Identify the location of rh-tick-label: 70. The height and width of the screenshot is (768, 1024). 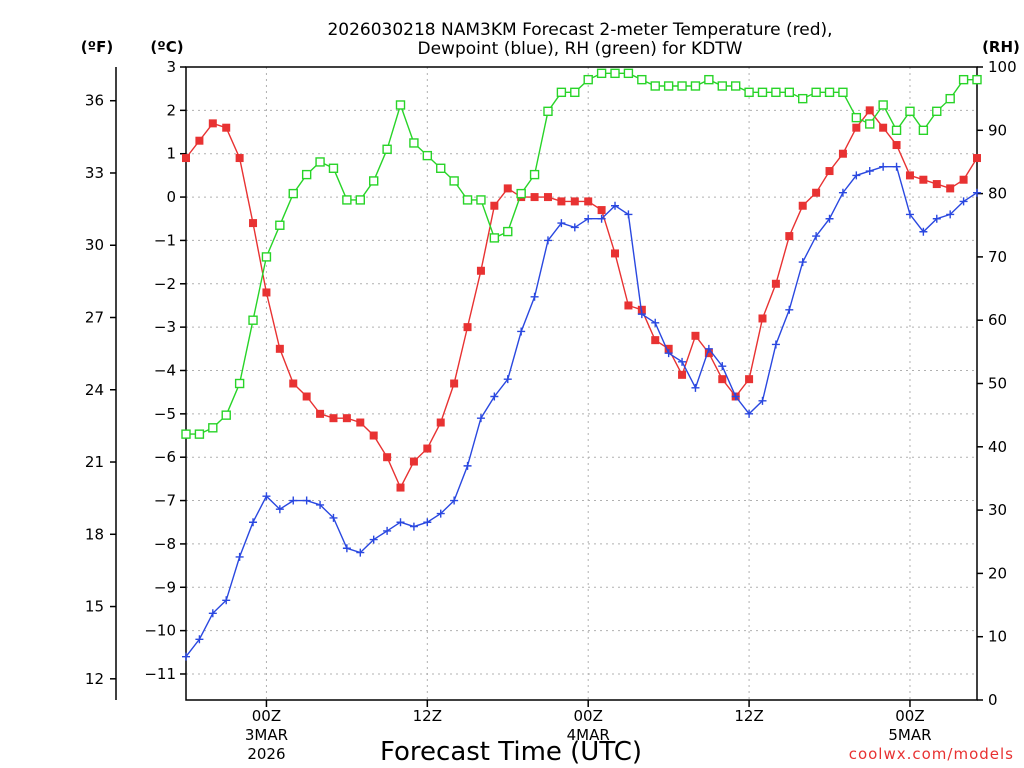
(997, 257).